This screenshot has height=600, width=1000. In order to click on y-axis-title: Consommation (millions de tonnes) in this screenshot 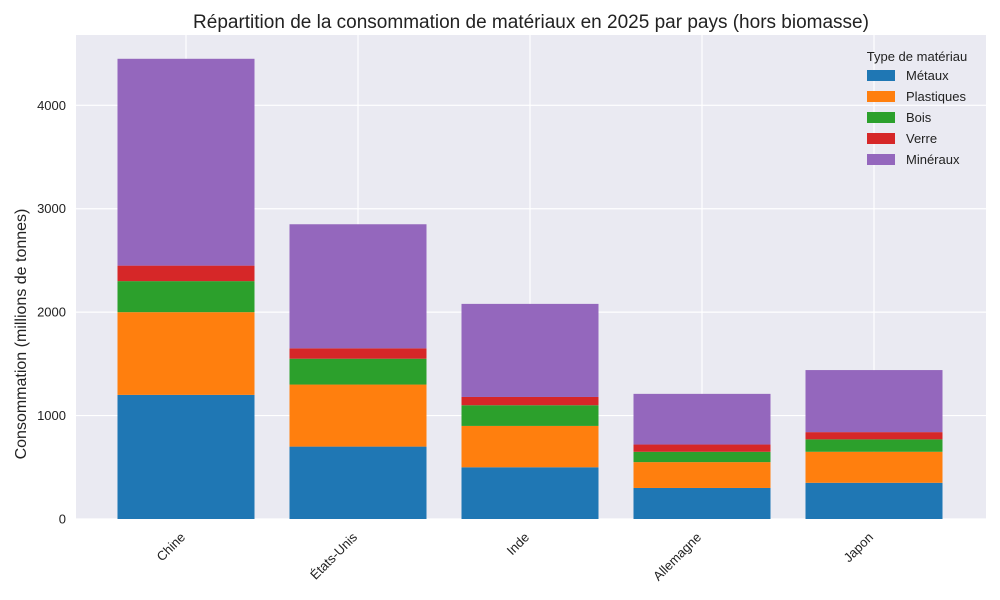, I will do `click(21, 334)`.